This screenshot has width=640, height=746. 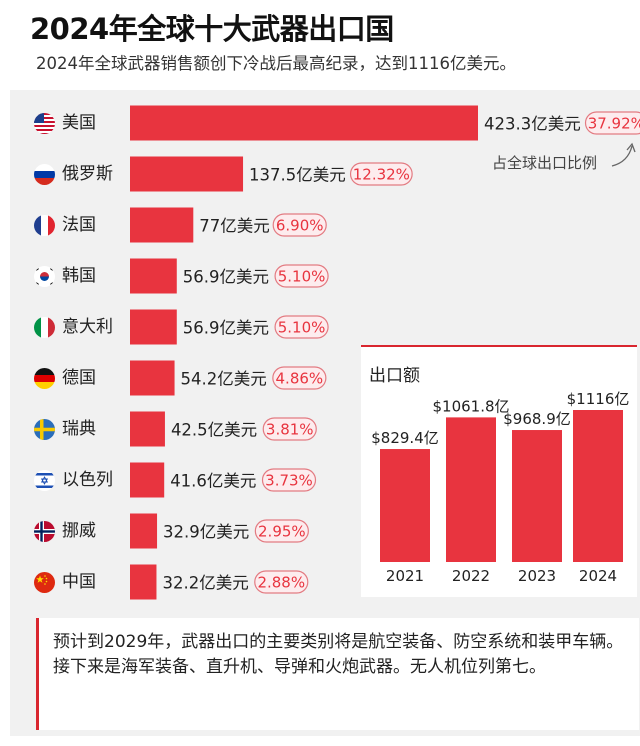 What do you see at coordinates (44, 429) in the screenshot?
I see `sweden-flag-icon` at bounding box center [44, 429].